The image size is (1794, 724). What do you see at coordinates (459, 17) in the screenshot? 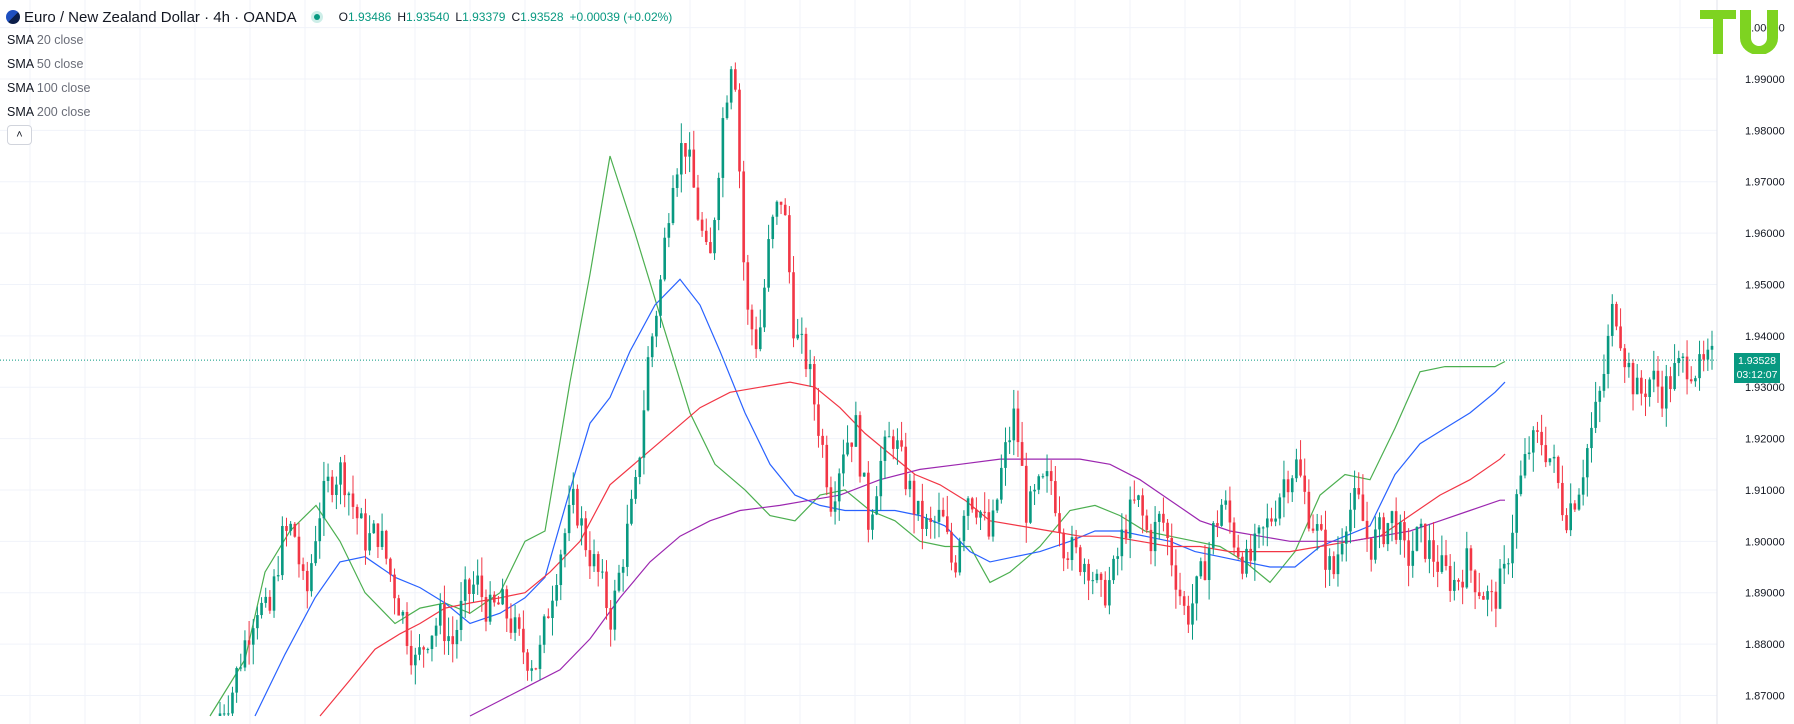
I see `low-label: L` at bounding box center [459, 17].